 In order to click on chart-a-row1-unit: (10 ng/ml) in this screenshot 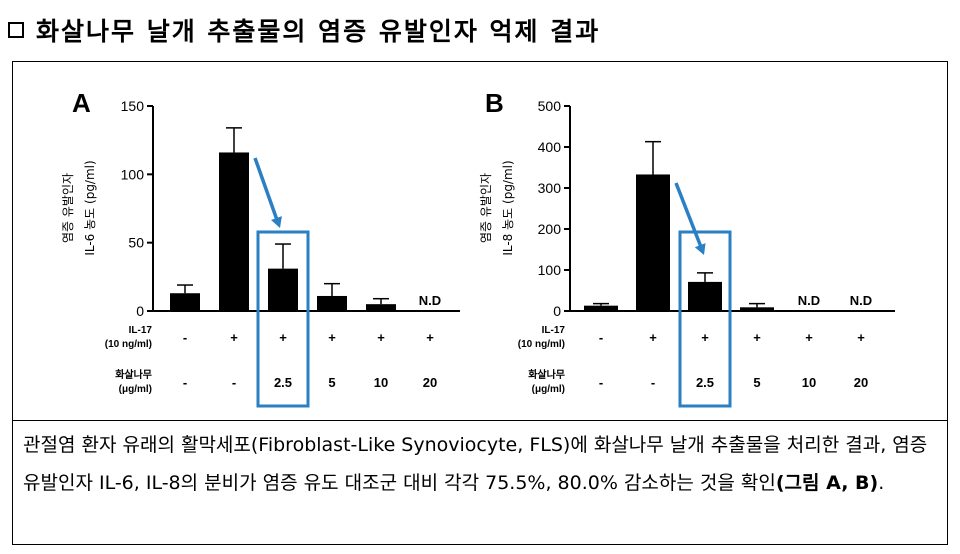, I will do `click(128, 344)`.